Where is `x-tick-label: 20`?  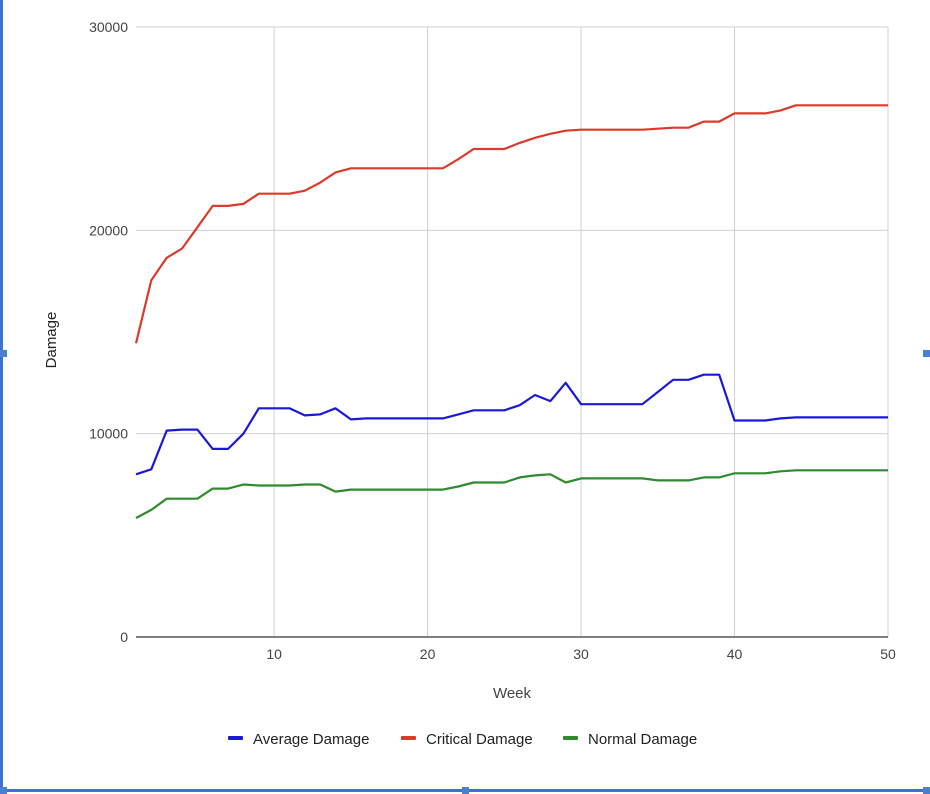
x-tick-label: 20 is located at coordinates (428, 654).